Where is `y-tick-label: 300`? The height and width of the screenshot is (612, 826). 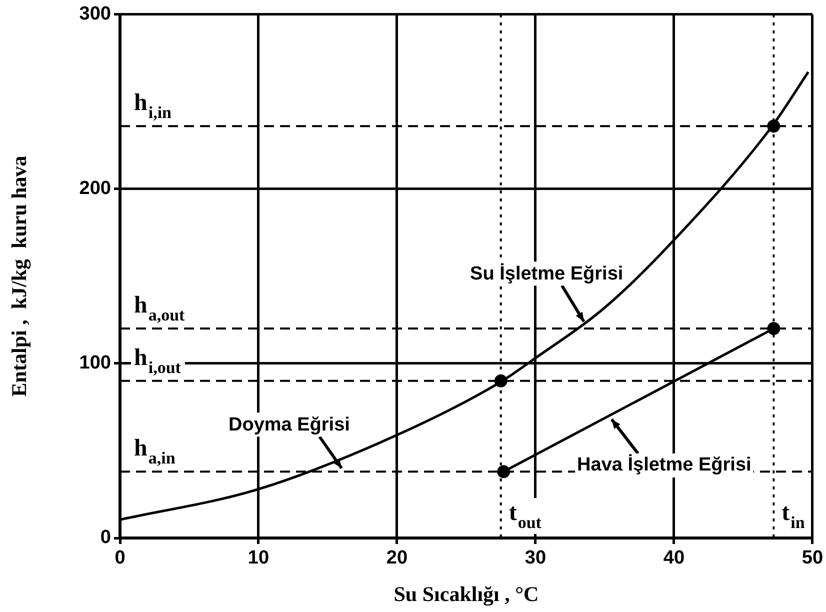
y-tick-label: 300 is located at coordinates (95, 14).